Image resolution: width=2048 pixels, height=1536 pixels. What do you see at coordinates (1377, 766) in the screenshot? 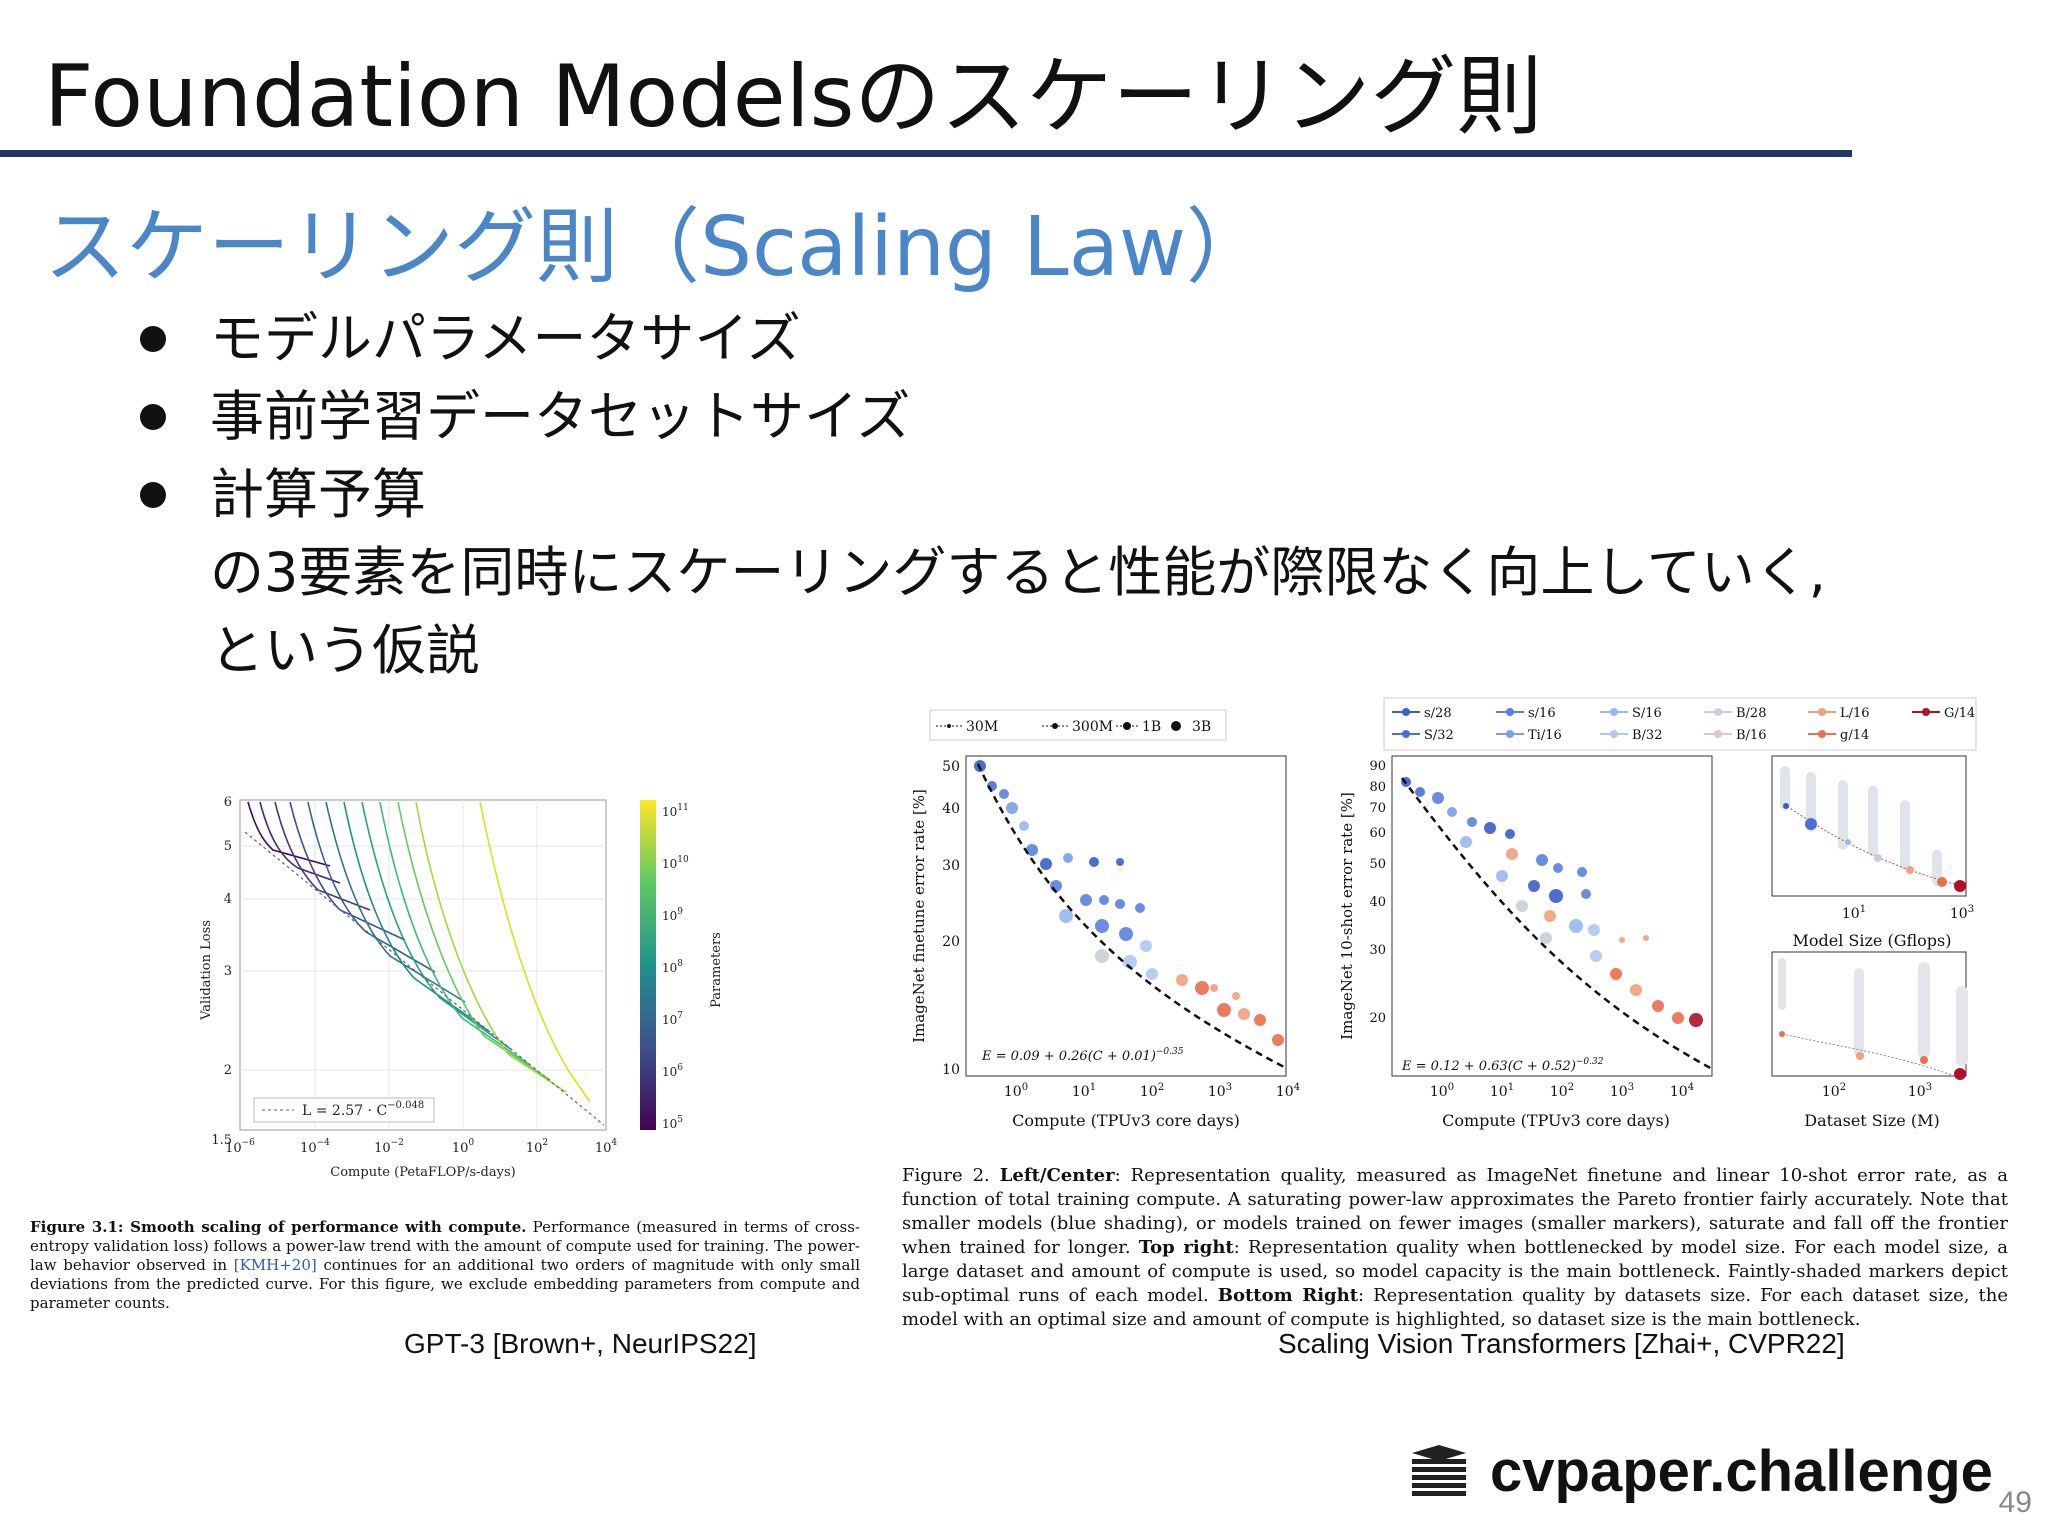
I see `svg-text: 90` at bounding box center [1377, 766].